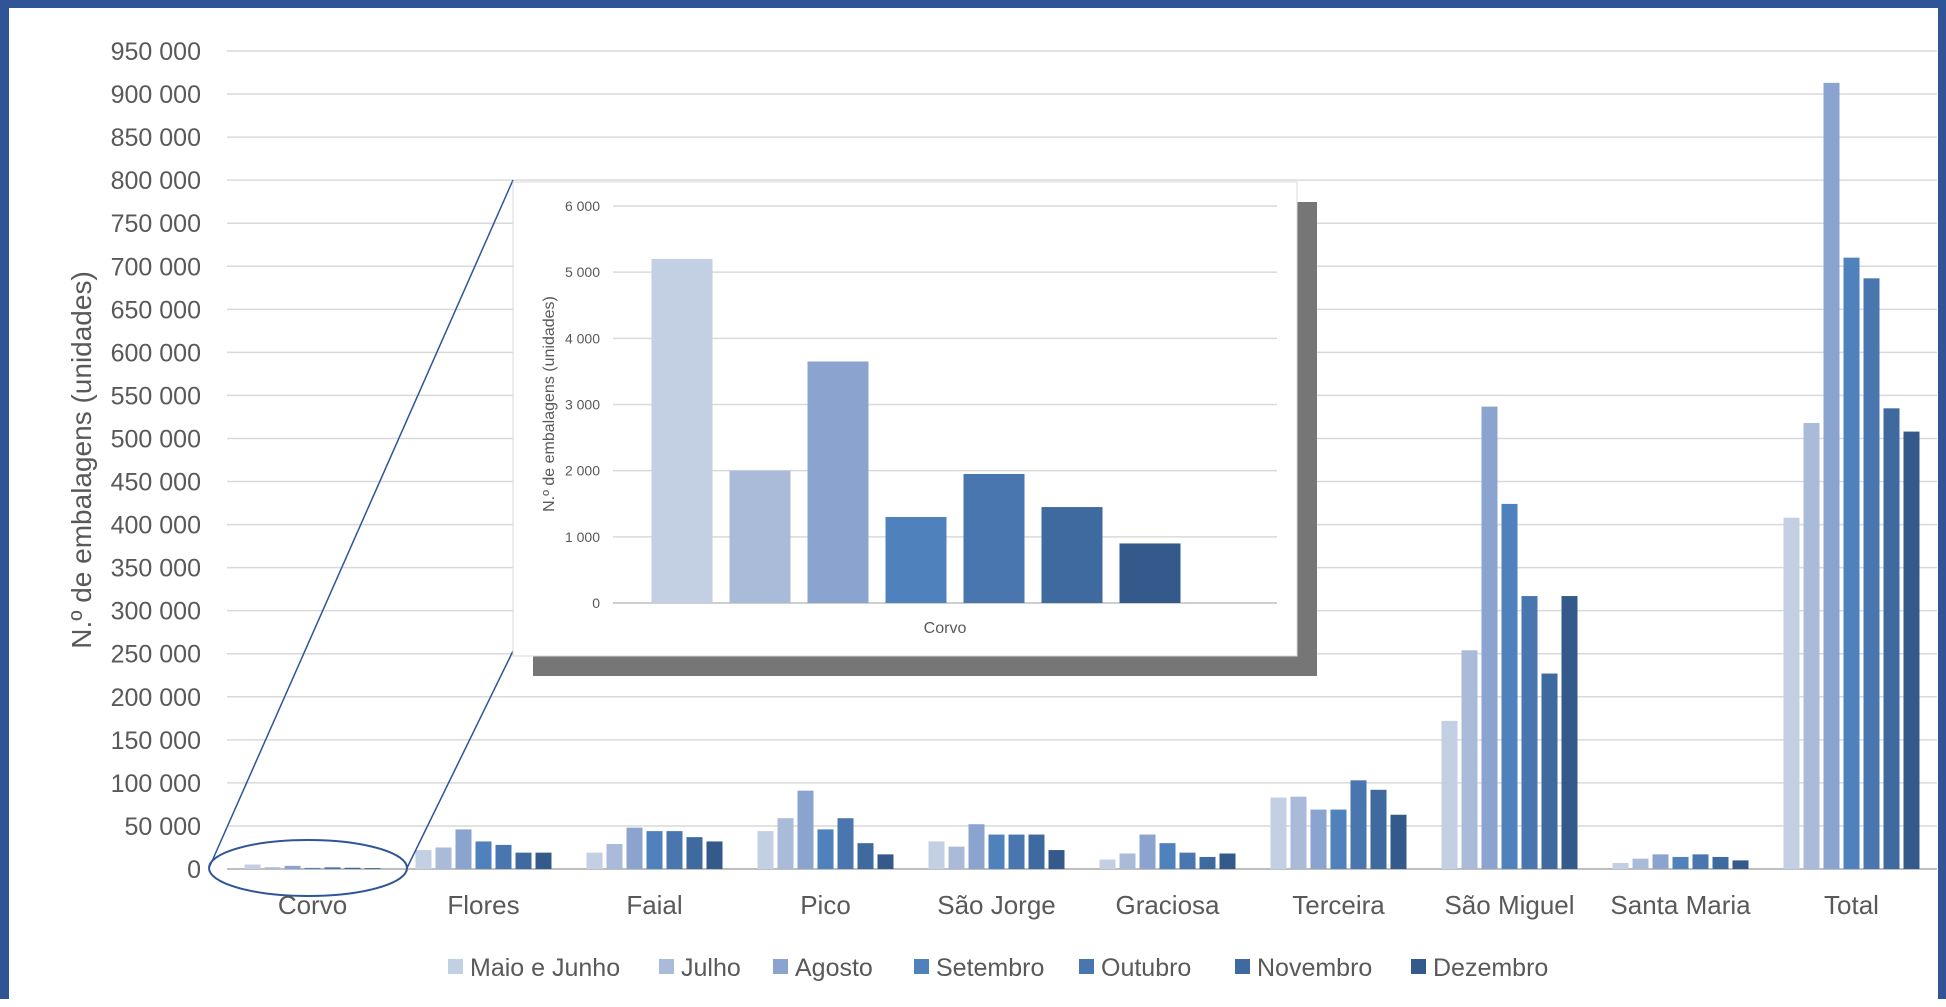 The height and width of the screenshot is (1007, 1946). Describe the element at coordinates (1016, 851) in the screenshot. I see `bar-sao-jorge-outubro` at that location.